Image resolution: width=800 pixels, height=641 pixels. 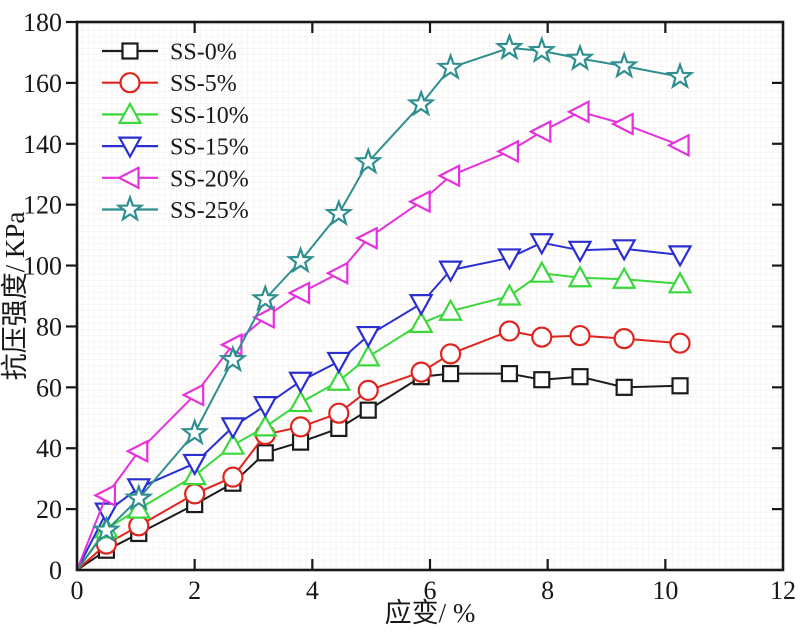 What do you see at coordinates (49, 448) in the screenshot?
I see `y-tick-label: 40` at bounding box center [49, 448].